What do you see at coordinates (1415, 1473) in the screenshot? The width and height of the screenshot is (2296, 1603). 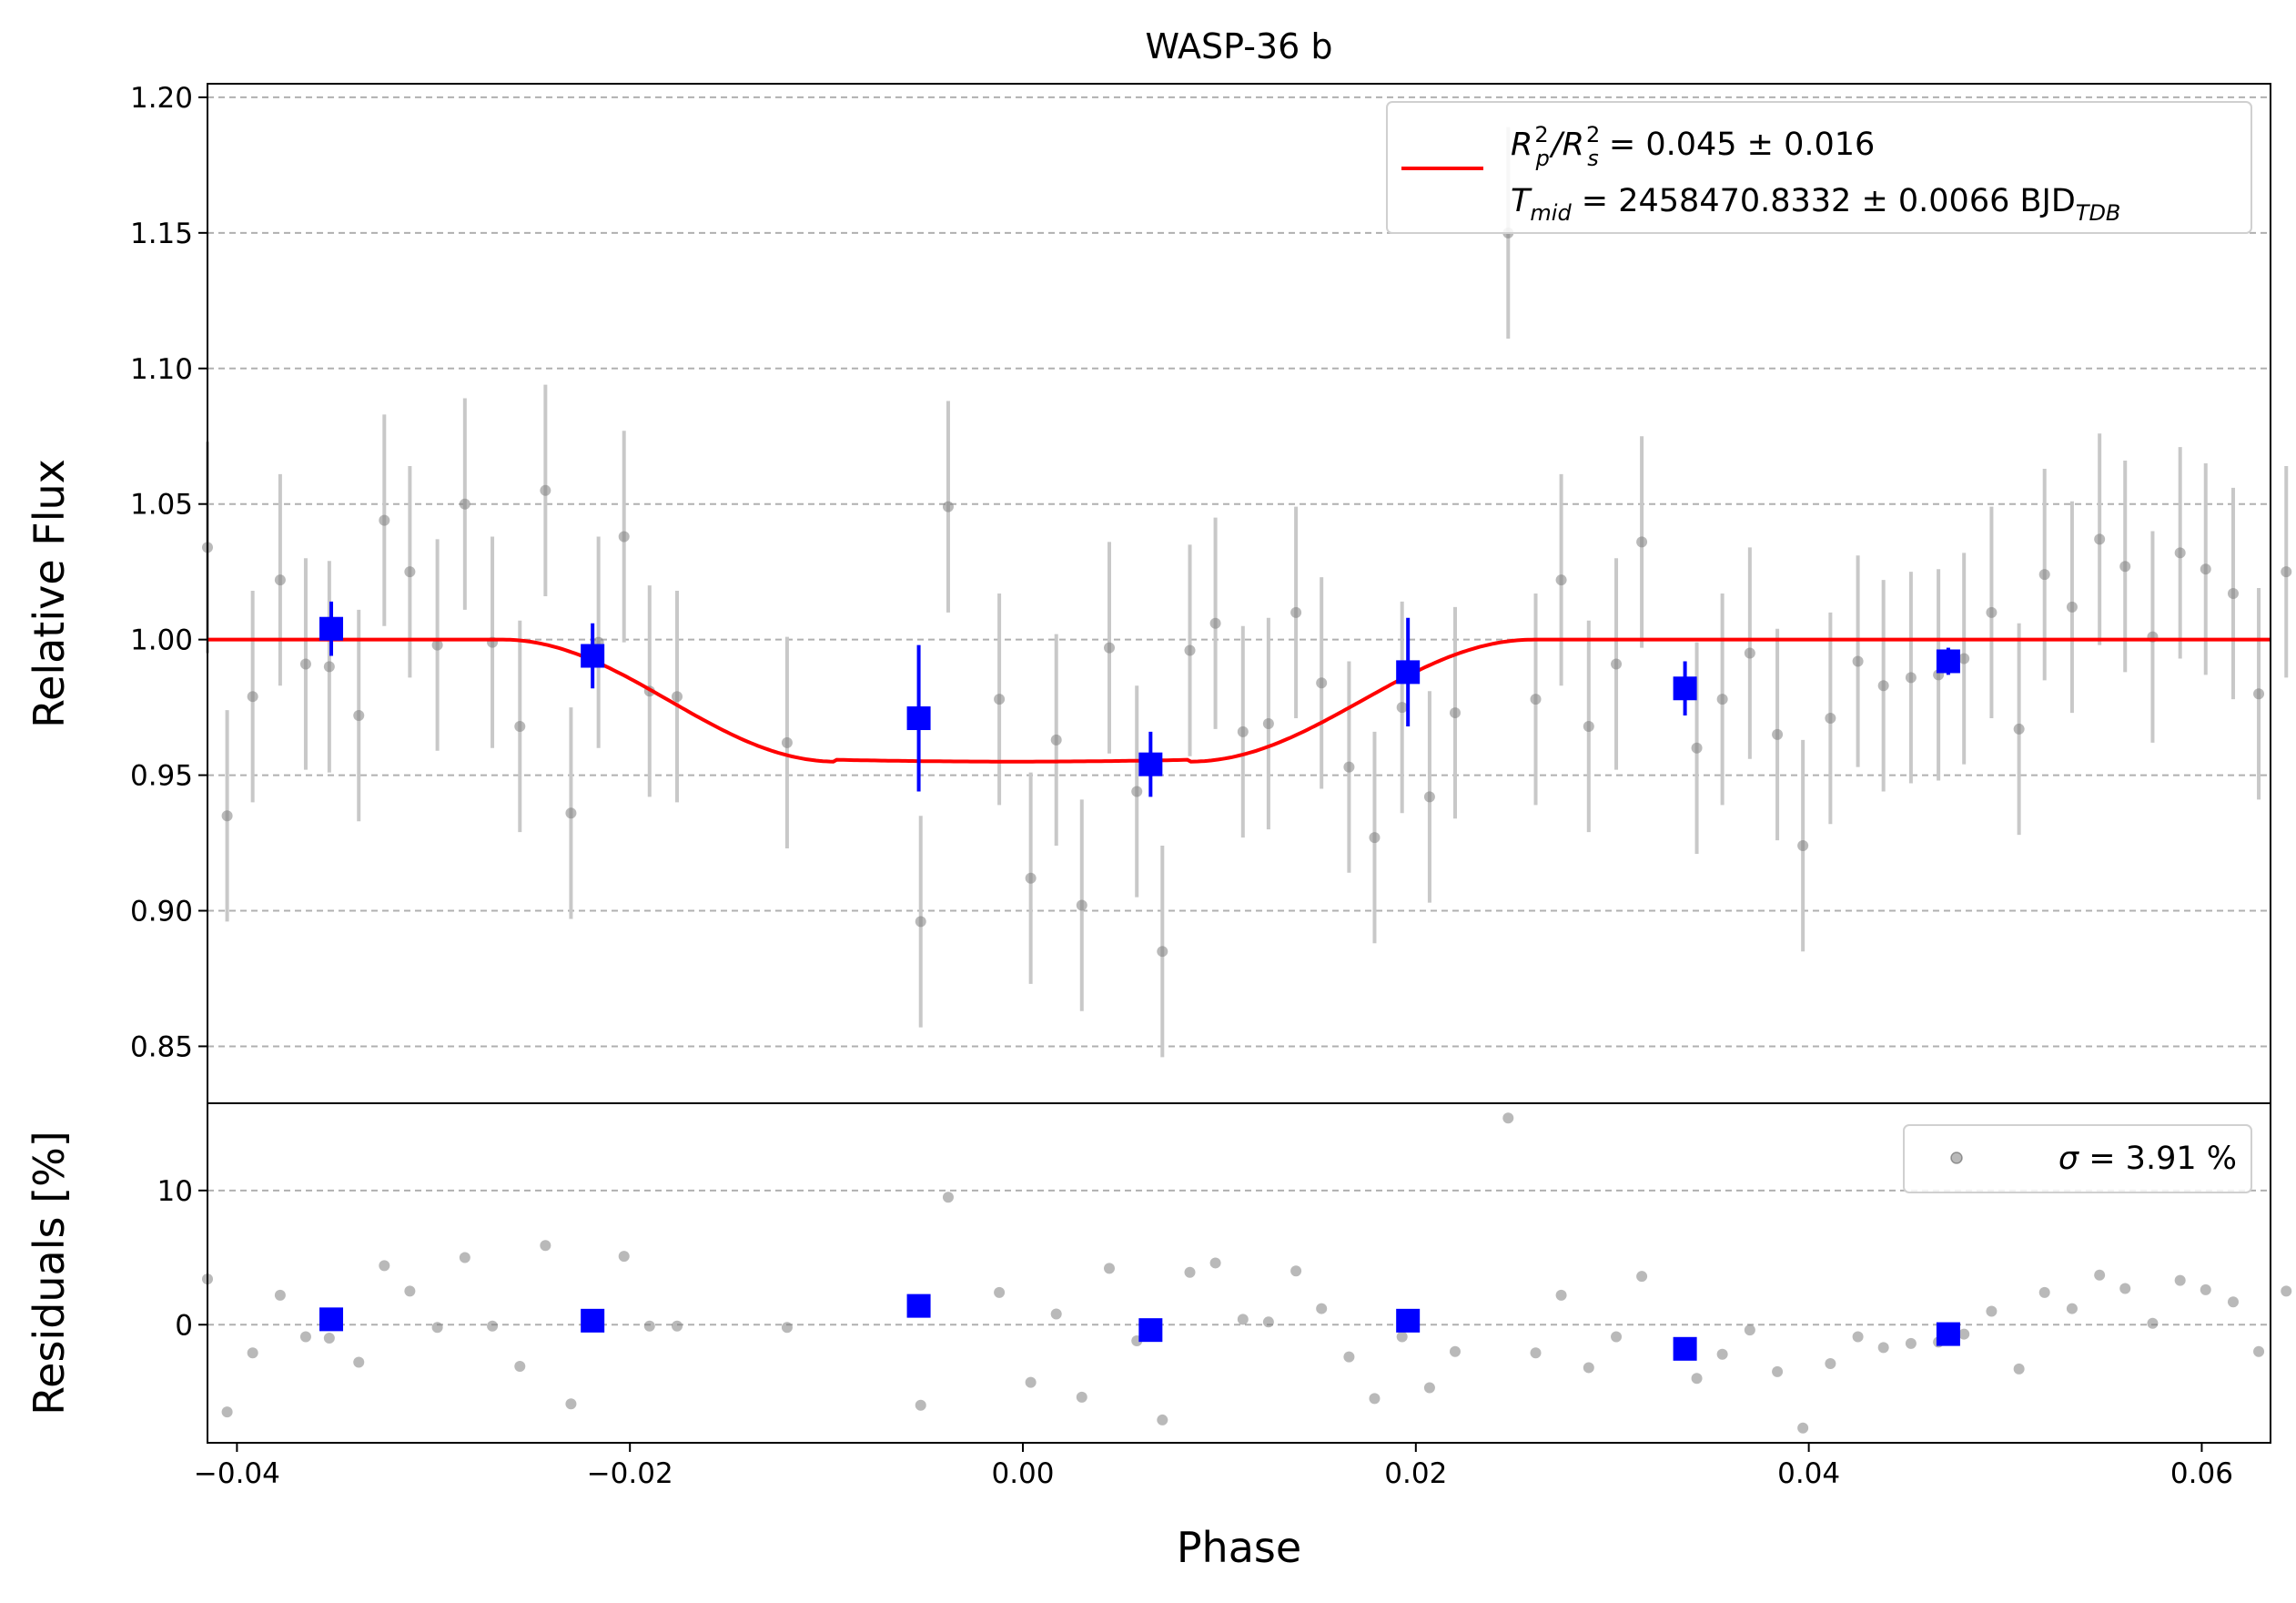 I see `phase-x-tick-label: 0.02` at bounding box center [1415, 1473].